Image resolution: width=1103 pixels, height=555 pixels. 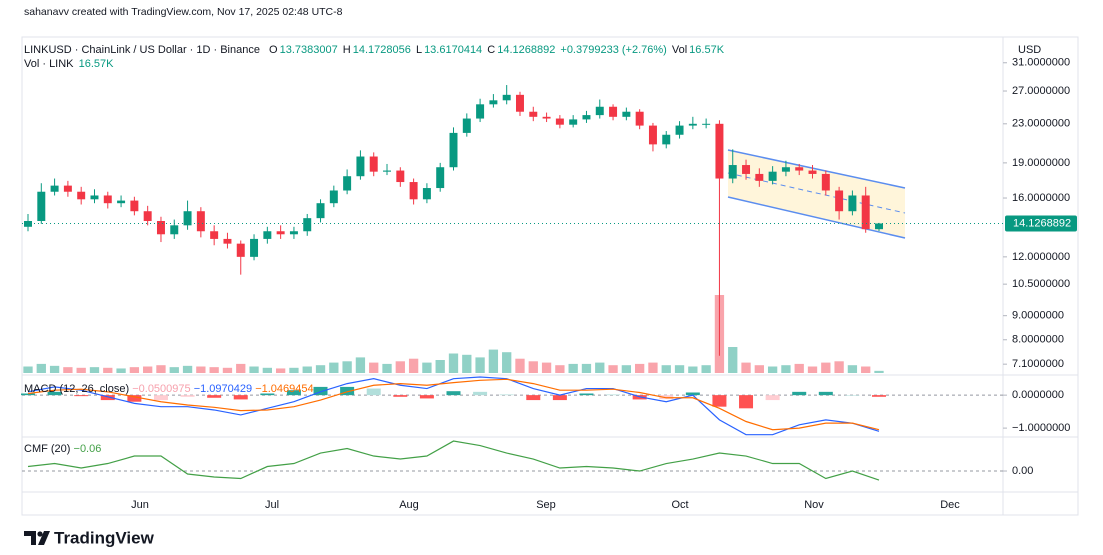 What do you see at coordinates (453, 50) in the screenshot?
I see `ohlc-value: 13.6170414` at bounding box center [453, 50].